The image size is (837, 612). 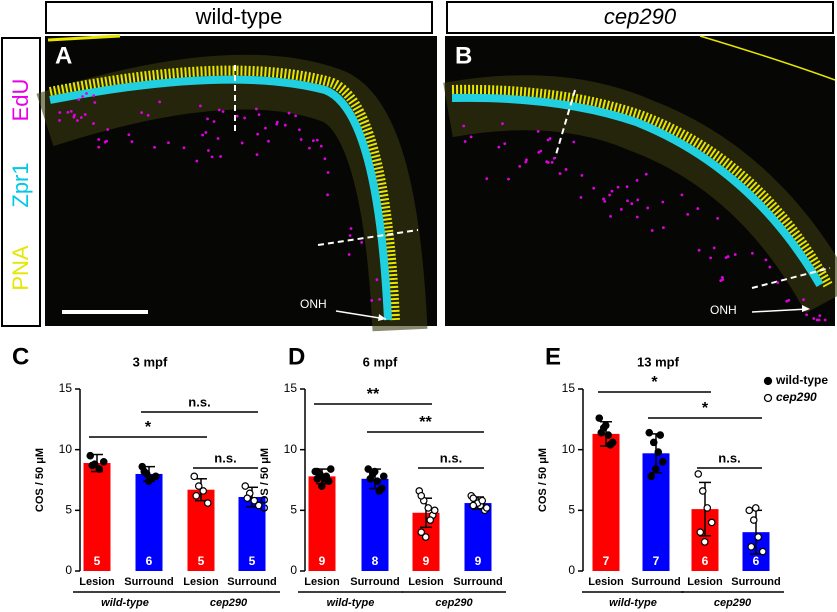 I want to click on panel-letter: E, so click(x=553, y=356).